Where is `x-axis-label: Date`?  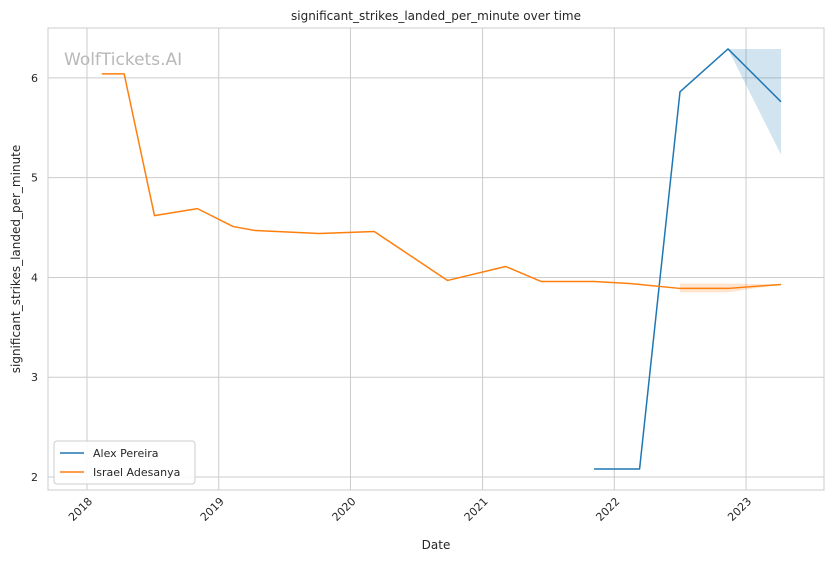
x-axis-label: Date is located at coordinates (436, 545).